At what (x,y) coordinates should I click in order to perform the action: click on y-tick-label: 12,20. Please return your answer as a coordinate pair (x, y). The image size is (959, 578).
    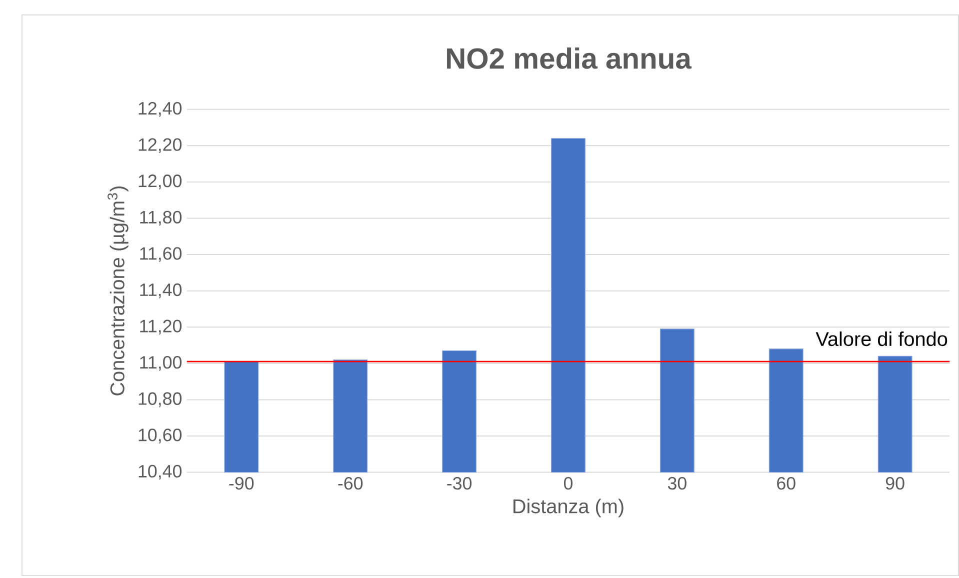
    Looking at the image, I should click on (160, 146).